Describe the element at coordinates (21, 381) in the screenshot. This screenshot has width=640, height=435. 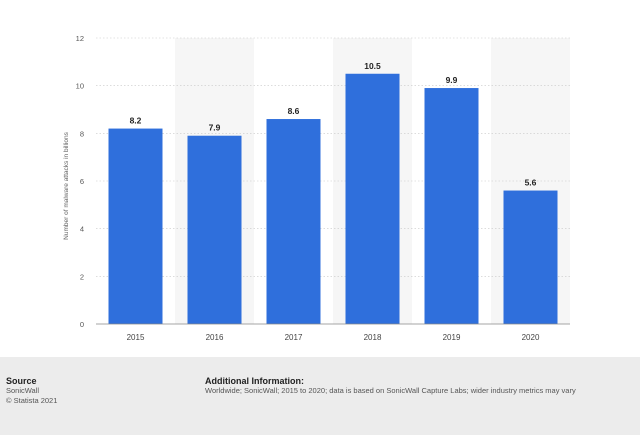
I see `source-title: Source` at that location.